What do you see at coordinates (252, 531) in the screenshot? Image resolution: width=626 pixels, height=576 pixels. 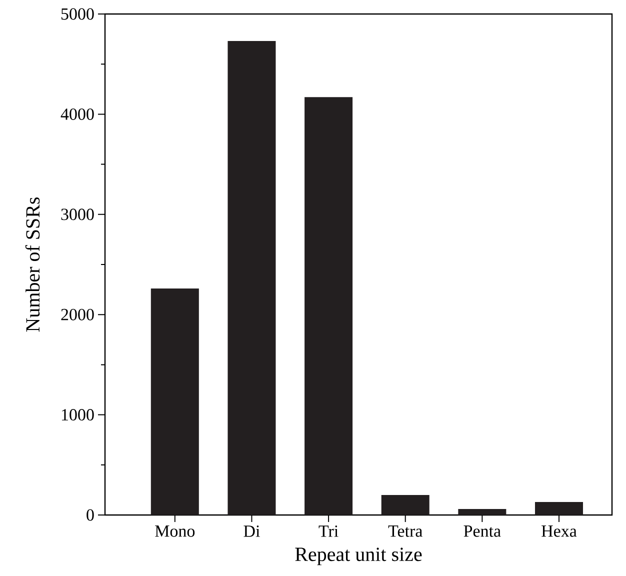 I see `x-tick-label: Di` at bounding box center [252, 531].